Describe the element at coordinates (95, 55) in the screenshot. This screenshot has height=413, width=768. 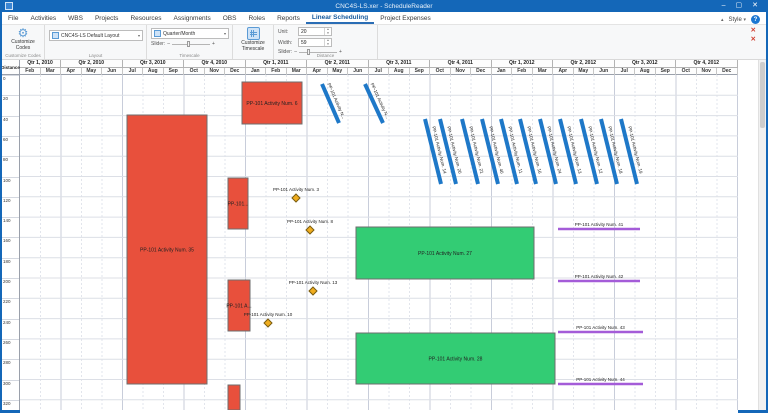
I see `group-label-layout: Layout` at that location.